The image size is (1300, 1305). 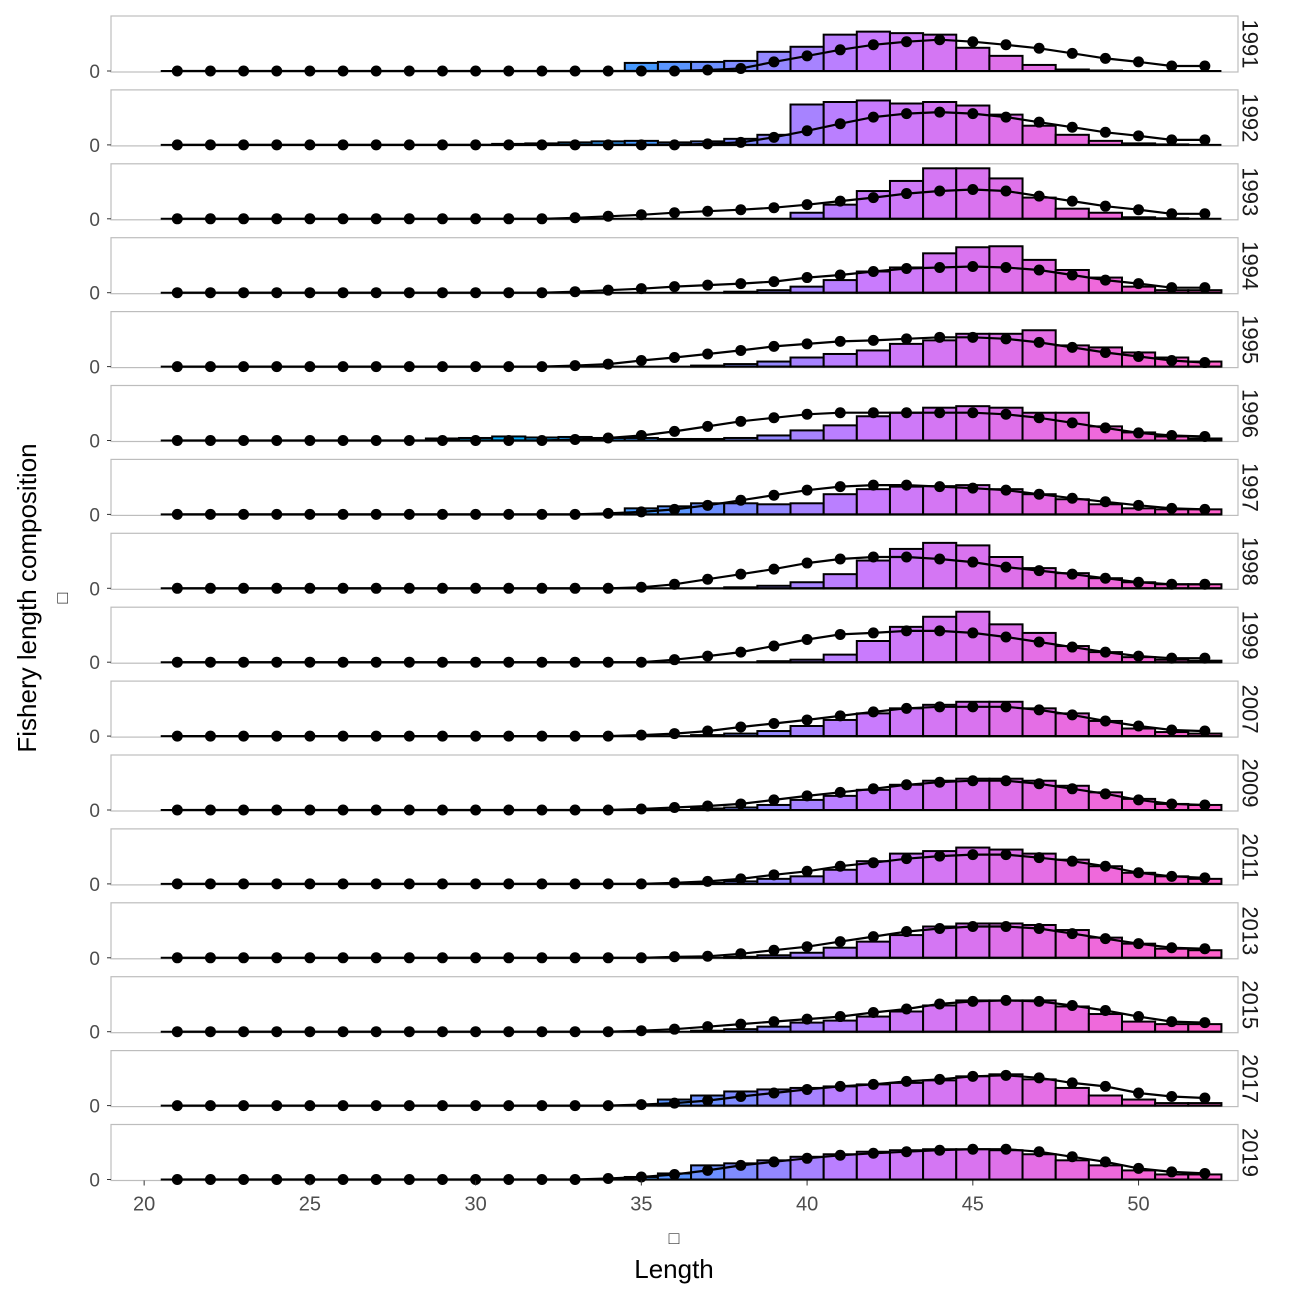 What do you see at coordinates (1250, 191) in the screenshot?
I see `facet-strip-label: 1993` at bounding box center [1250, 191].